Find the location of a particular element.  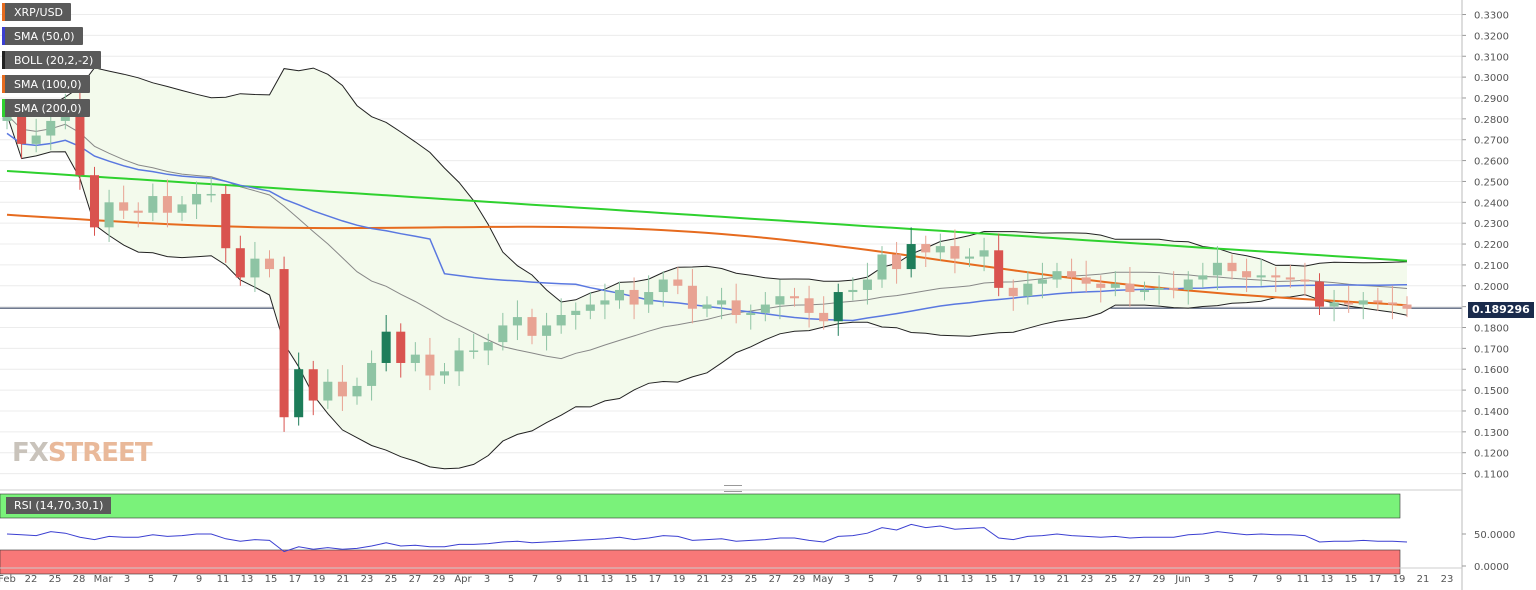

price-tick-label: 0.2300 is located at coordinates (1491, 224).